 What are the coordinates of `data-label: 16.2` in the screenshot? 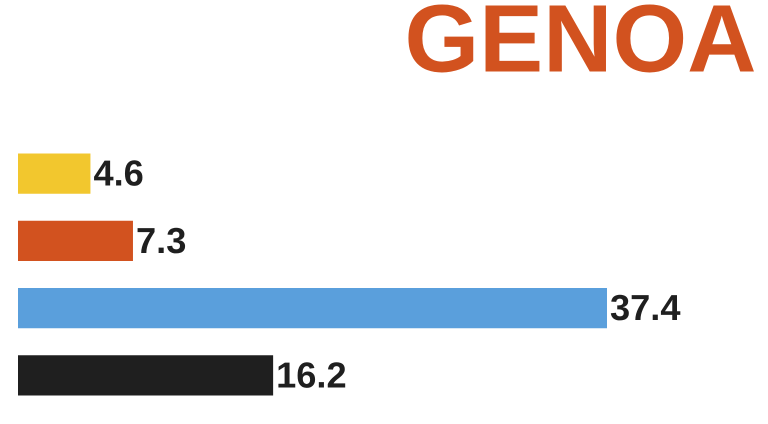 It's located at (311, 375).